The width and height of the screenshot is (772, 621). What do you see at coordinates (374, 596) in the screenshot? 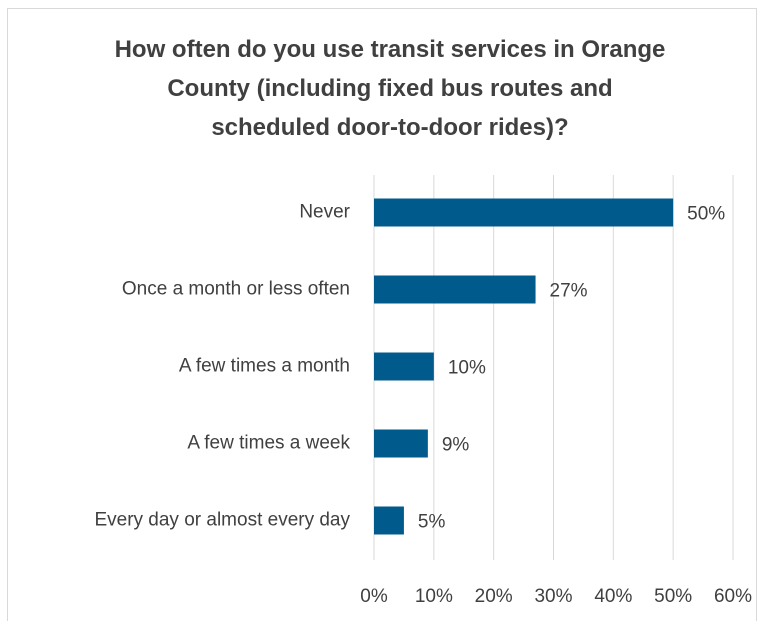
I see `x-tick-label: 0%` at bounding box center [374, 596].